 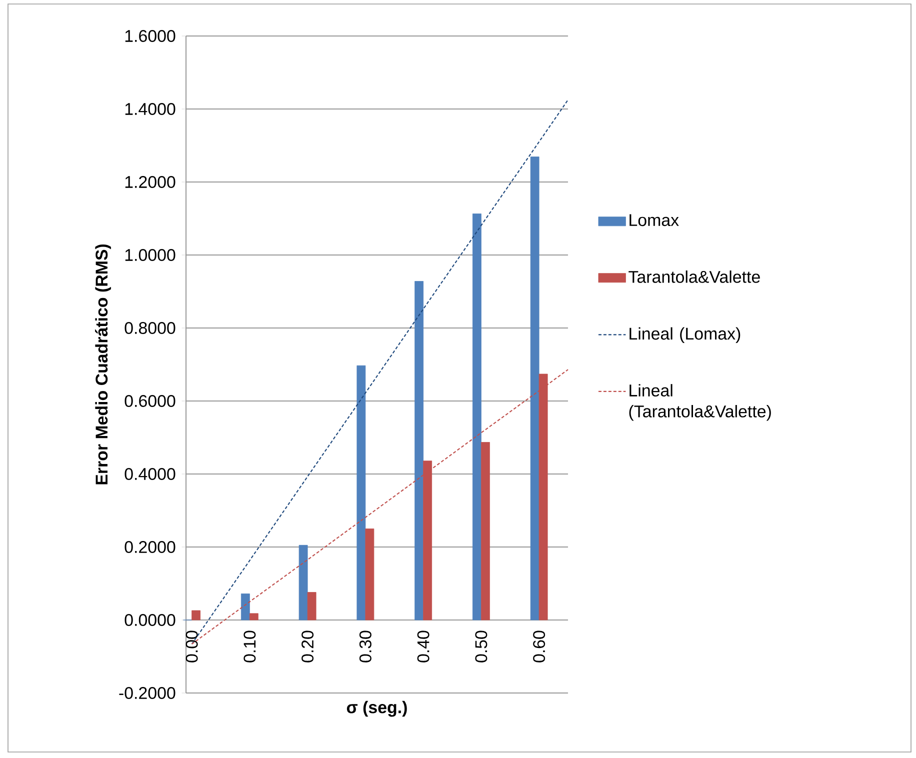 I want to click on y-tick-label: 1.0000, so click(x=150, y=254).